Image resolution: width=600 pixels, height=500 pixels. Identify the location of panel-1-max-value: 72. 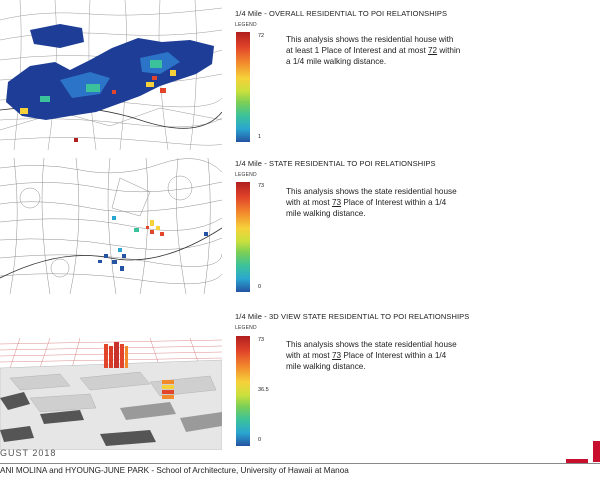
(433, 50).